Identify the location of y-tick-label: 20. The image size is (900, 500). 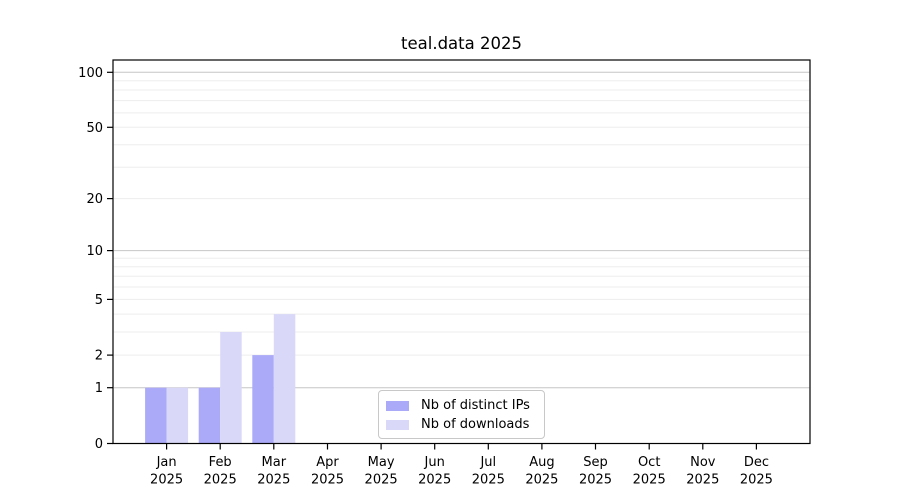
(94, 199).